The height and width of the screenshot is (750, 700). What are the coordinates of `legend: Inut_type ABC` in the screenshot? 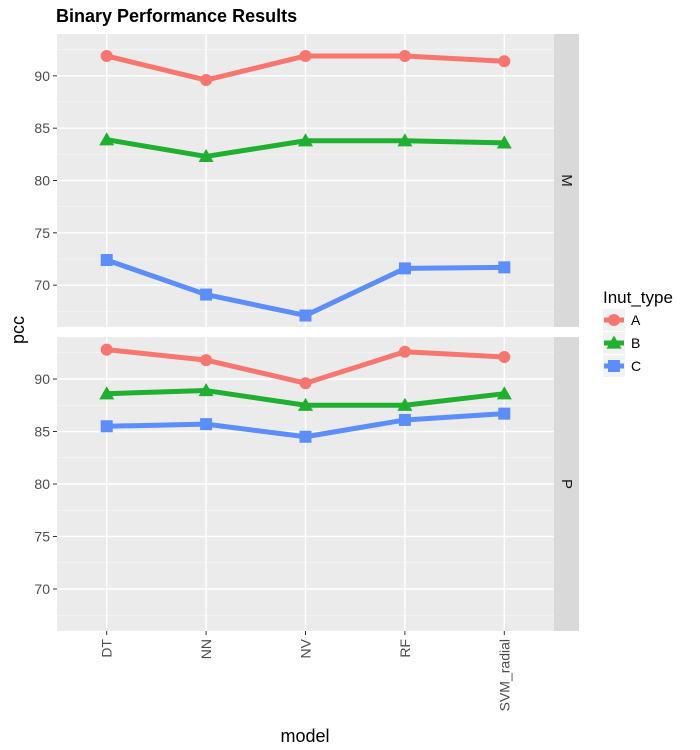 It's located at (638, 332).